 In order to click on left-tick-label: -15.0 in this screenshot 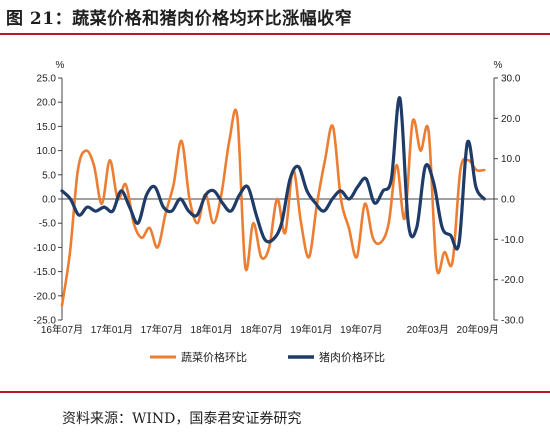, I will do `click(44, 272)`.